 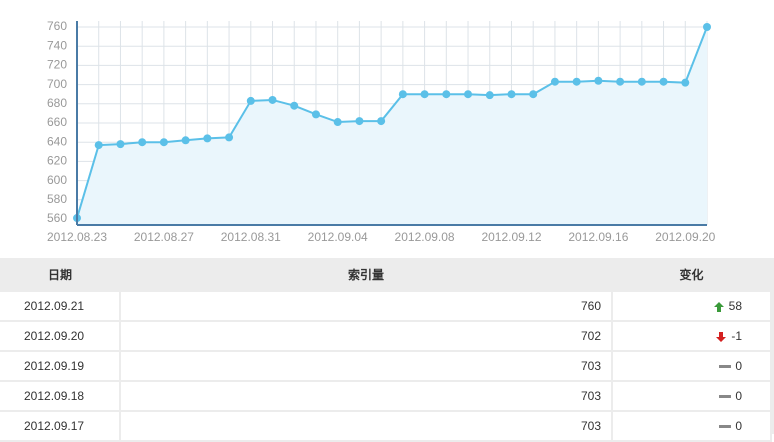 I want to click on change-value: 58, so click(x=735, y=306).